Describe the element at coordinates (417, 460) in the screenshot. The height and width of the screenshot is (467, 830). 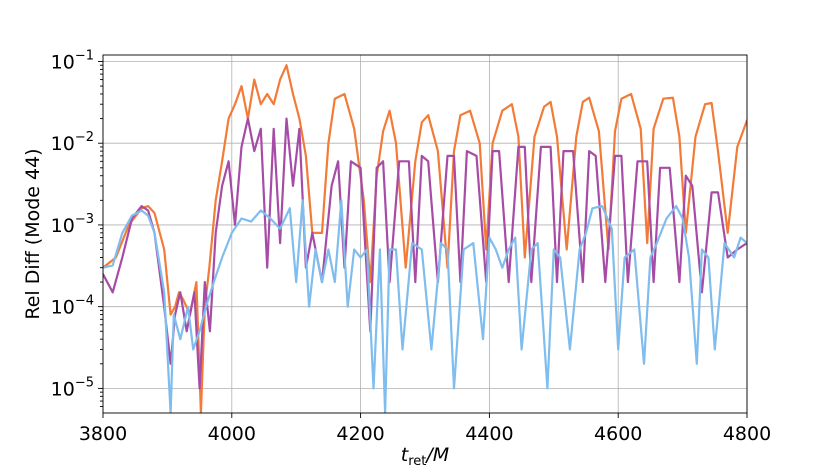
I see `x-axis-label-sub: ret` at that location.